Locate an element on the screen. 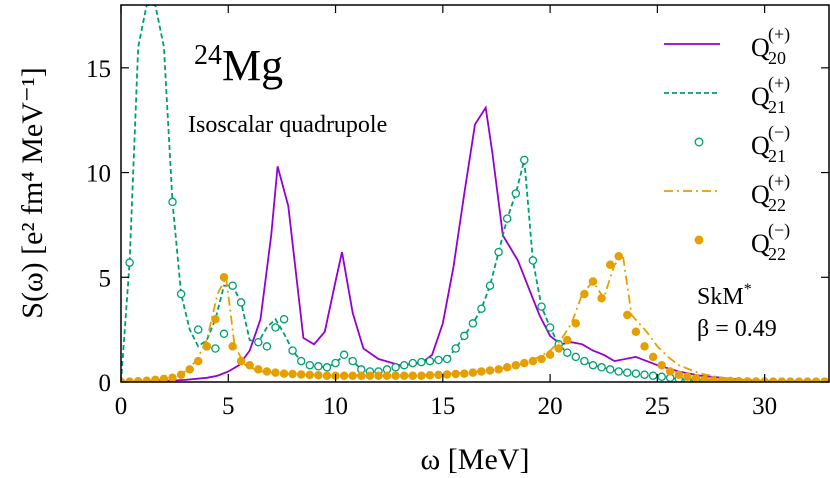  x-tick-label: 20 is located at coordinates (550, 406).